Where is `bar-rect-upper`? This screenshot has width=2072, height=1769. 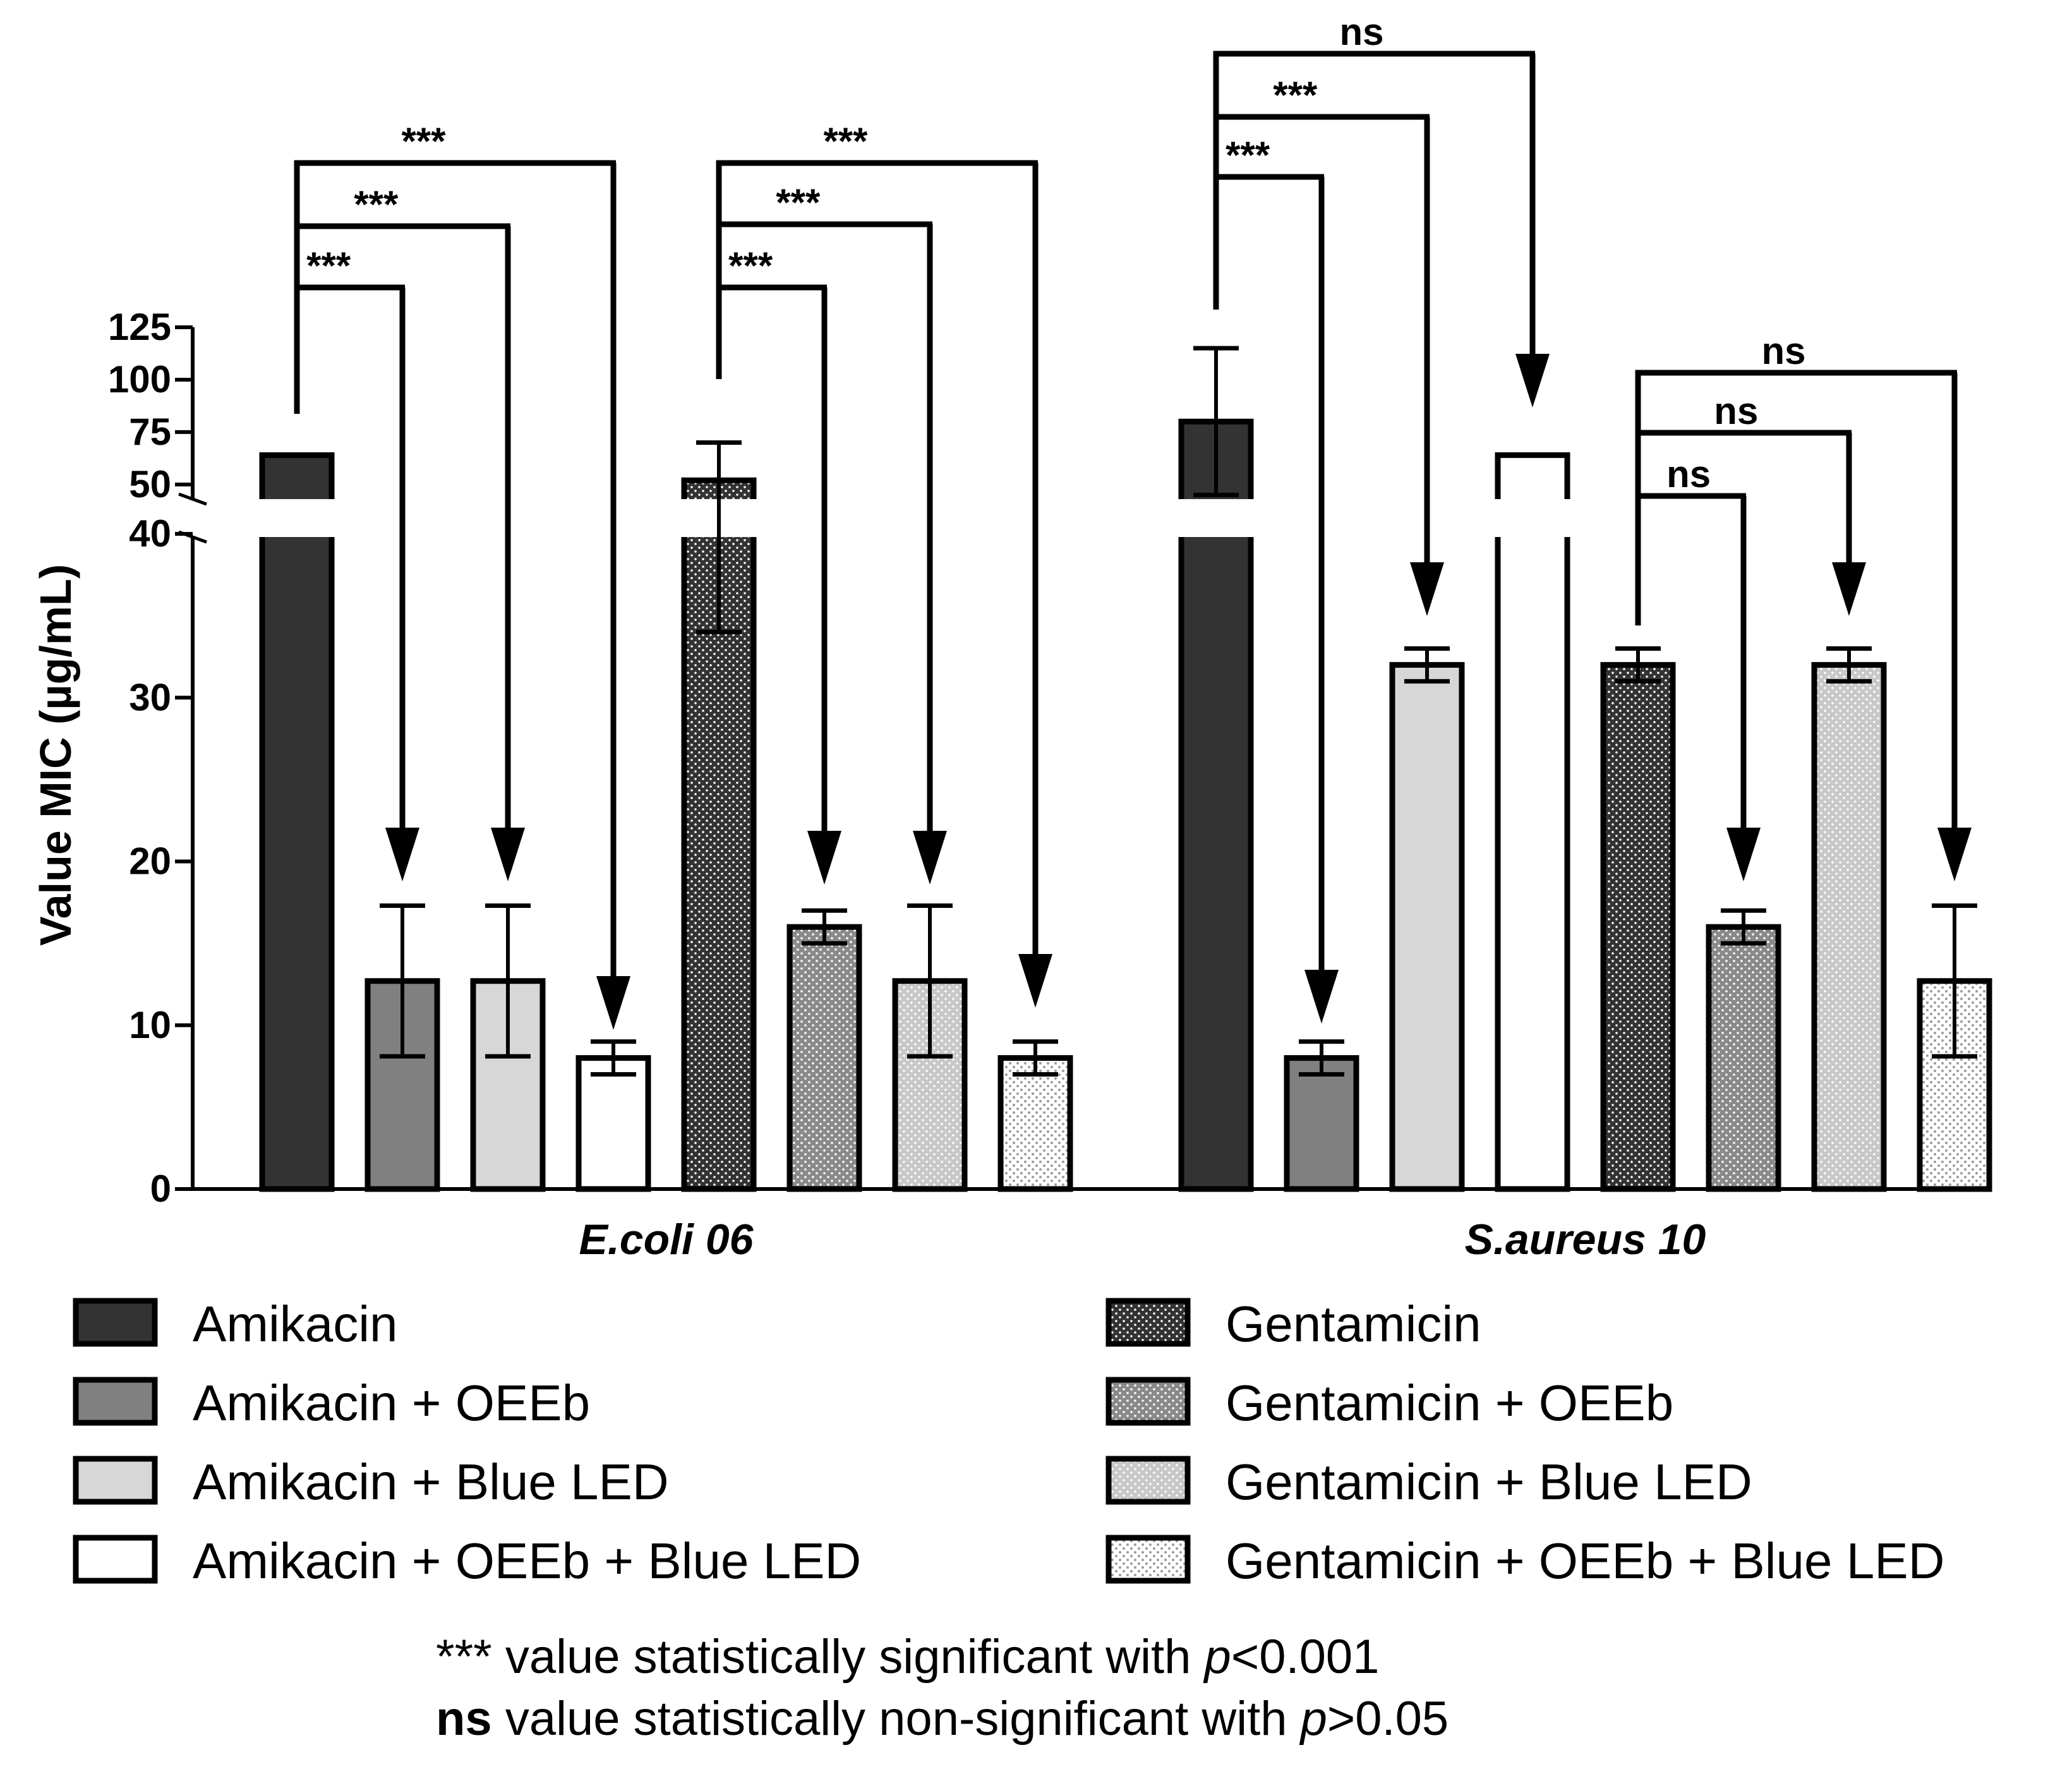
bar-rect-upper is located at coordinates (1532, 477).